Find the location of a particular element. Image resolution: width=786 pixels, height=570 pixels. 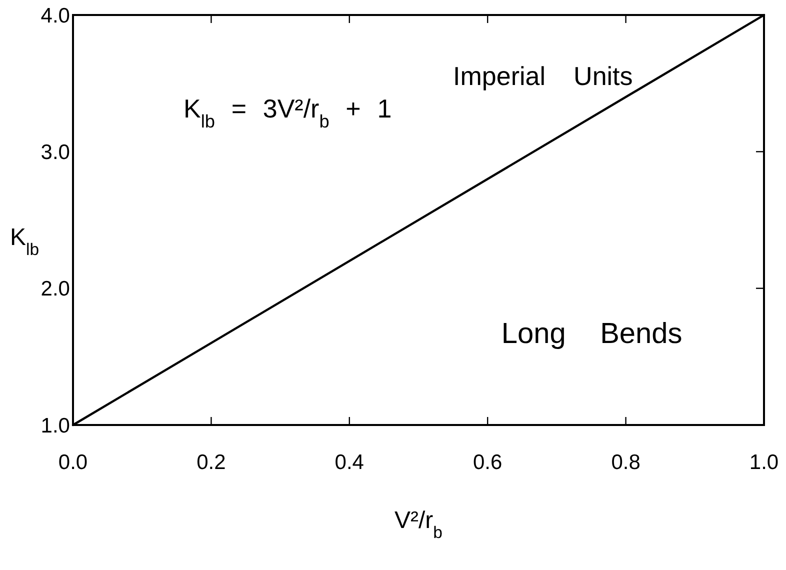

annotation: Long Bends is located at coordinates (591, 334).